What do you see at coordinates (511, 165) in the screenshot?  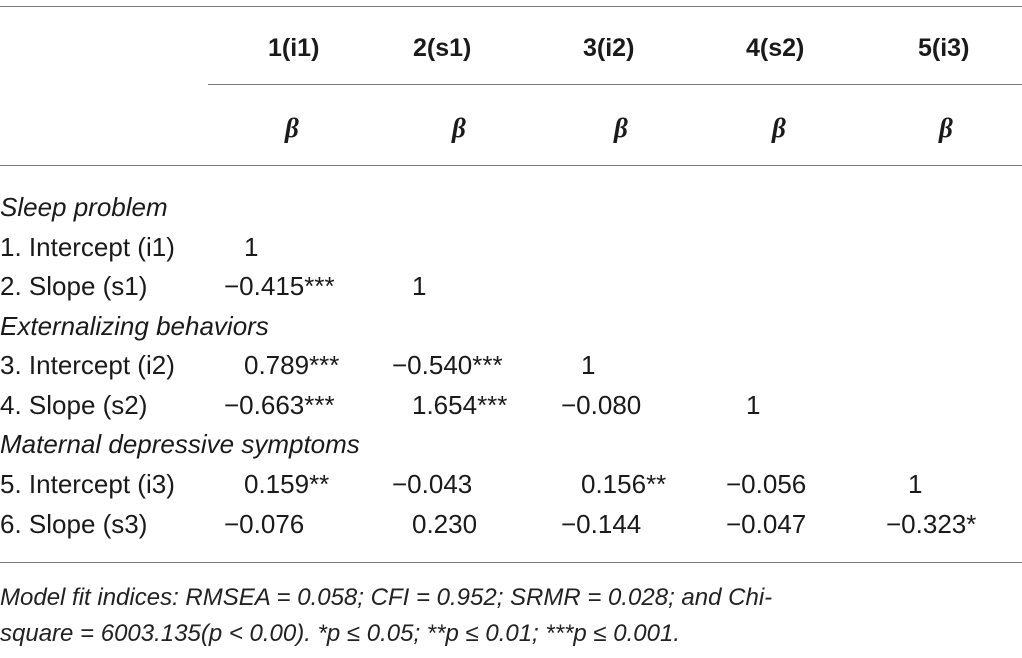 I see `header-bottom-rule` at bounding box center [511, 165].